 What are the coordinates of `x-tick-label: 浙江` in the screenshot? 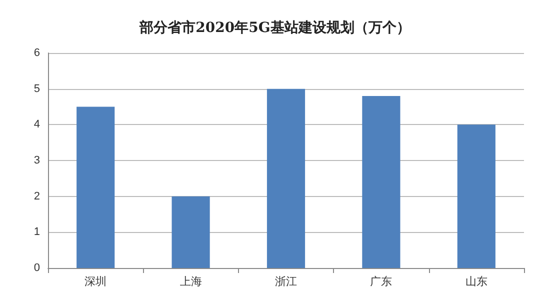 It's located at (286, 281).